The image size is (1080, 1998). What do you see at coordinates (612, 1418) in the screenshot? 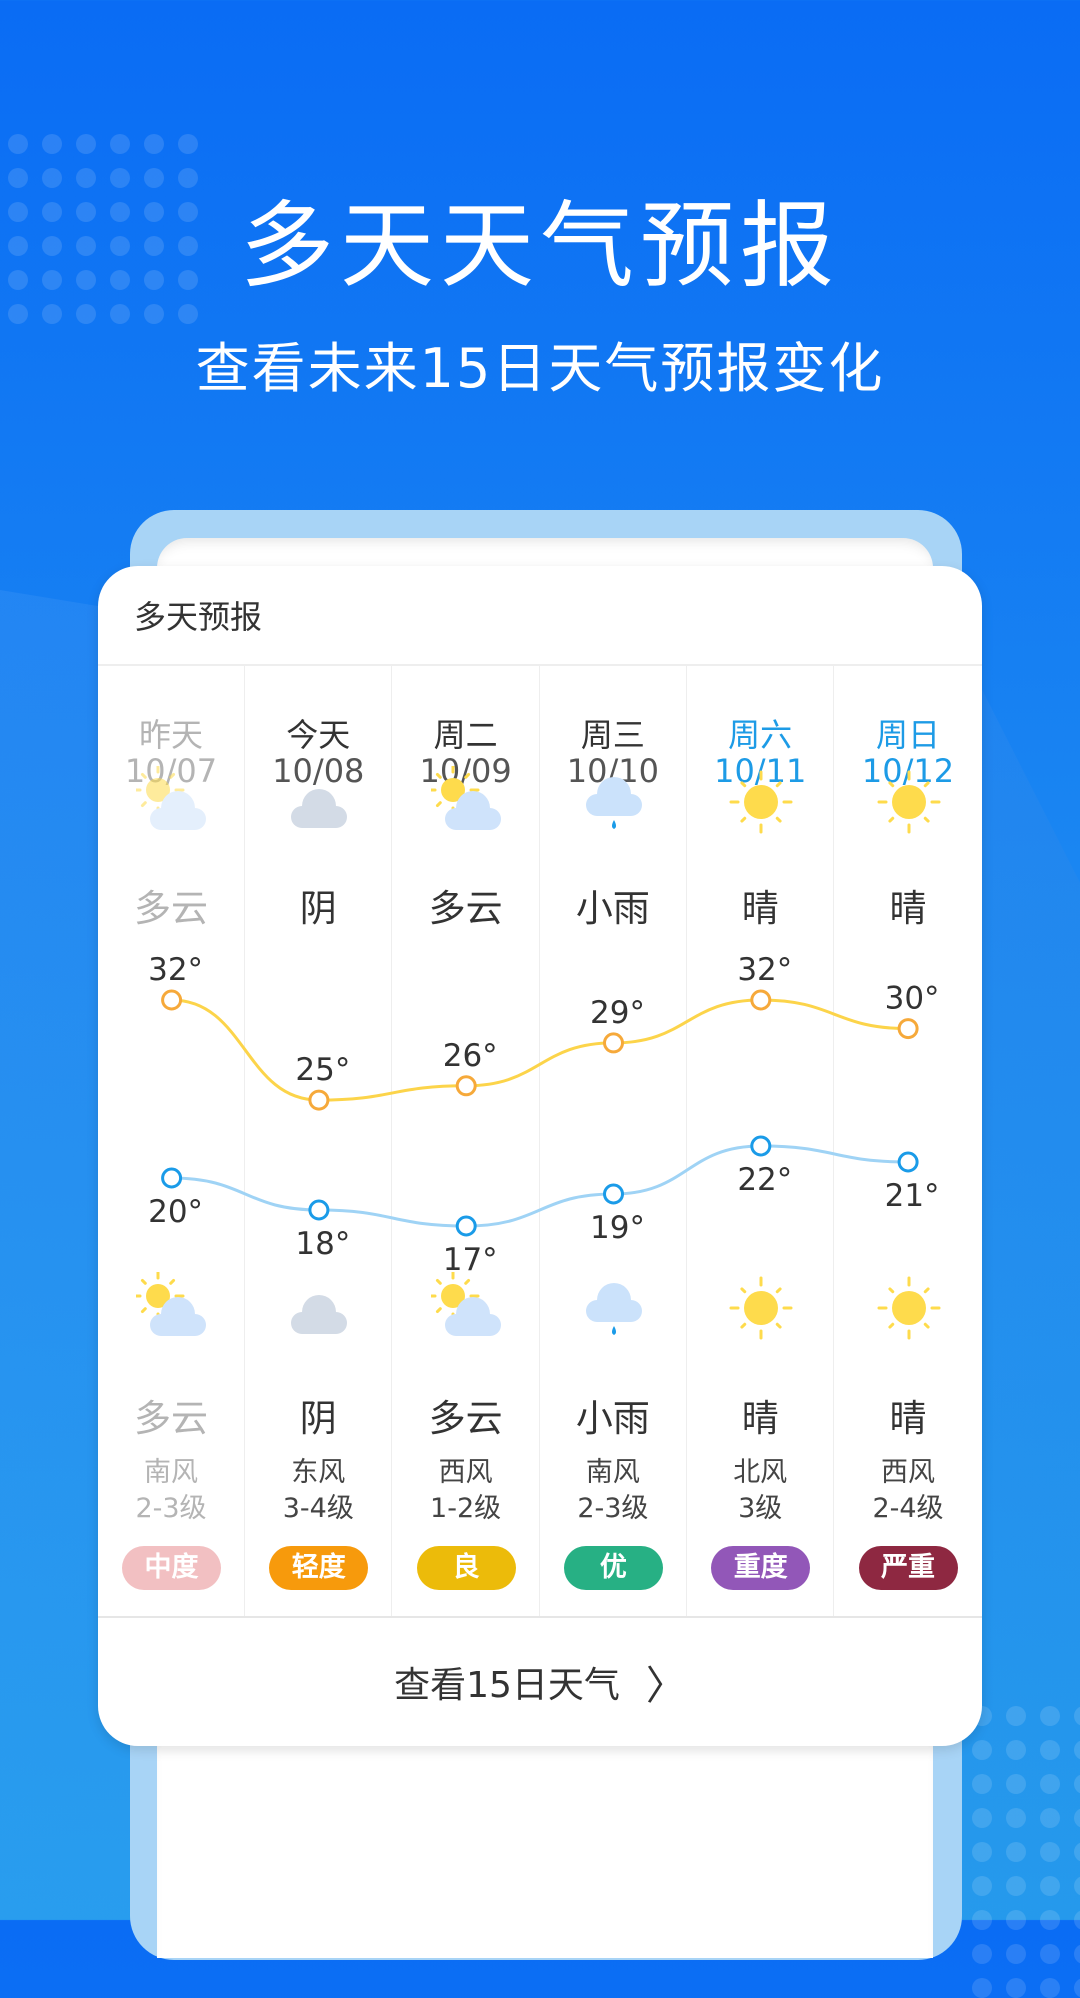
I see `night-condition: 小雨` at bounding box center [612, 1418].